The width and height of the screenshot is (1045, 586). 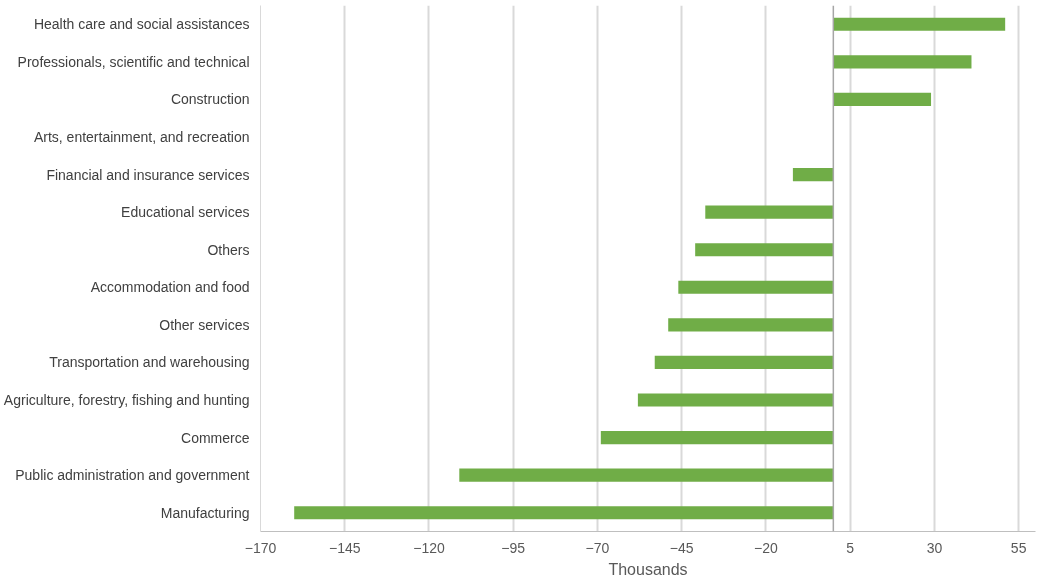 I want to click on x-axis-title: Thousands, so click(x=648, y=569).